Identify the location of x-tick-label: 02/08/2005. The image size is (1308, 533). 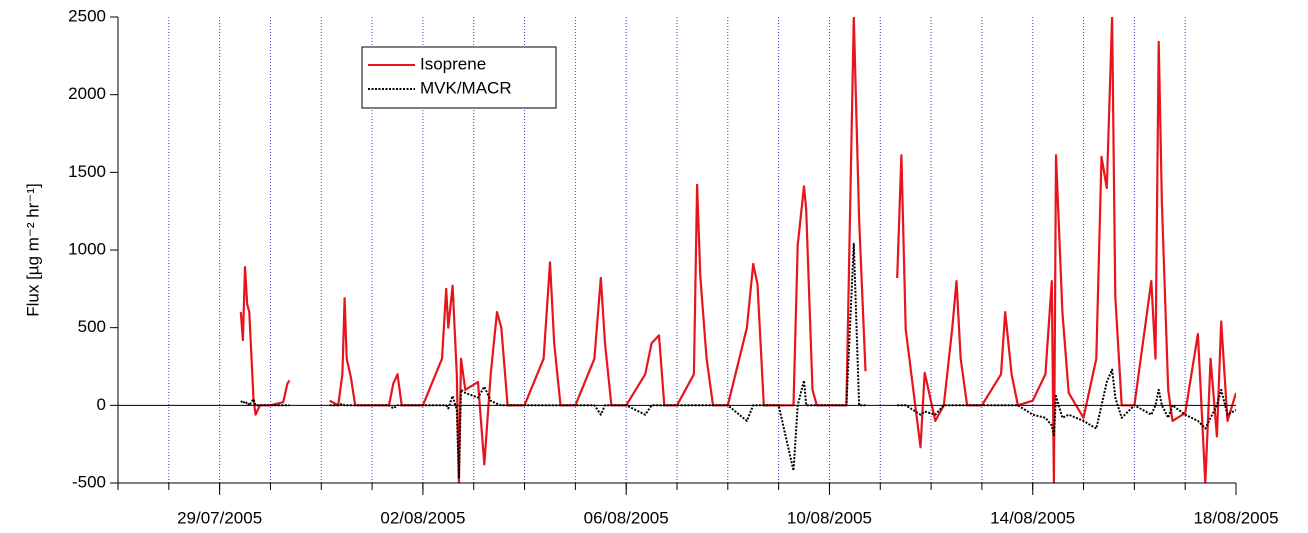
(422, 517).